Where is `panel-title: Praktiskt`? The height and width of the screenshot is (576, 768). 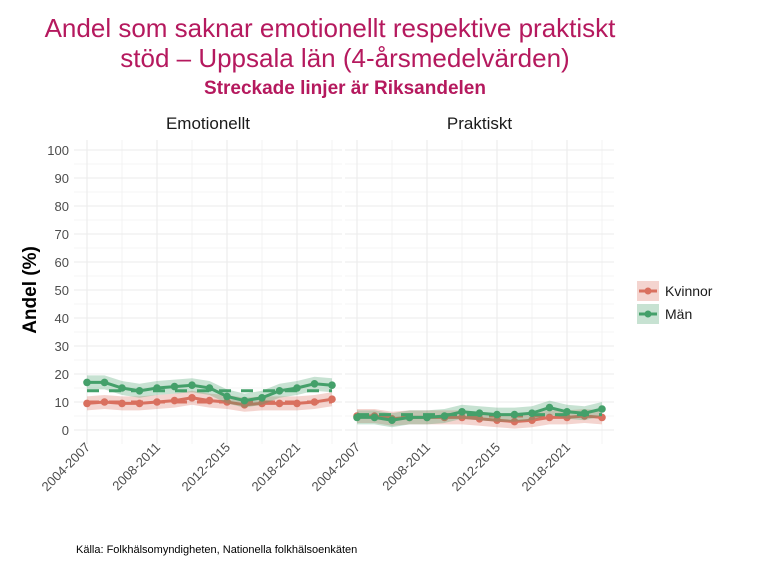
panel-title: Praktiskt is located at coordinates (479, 123).